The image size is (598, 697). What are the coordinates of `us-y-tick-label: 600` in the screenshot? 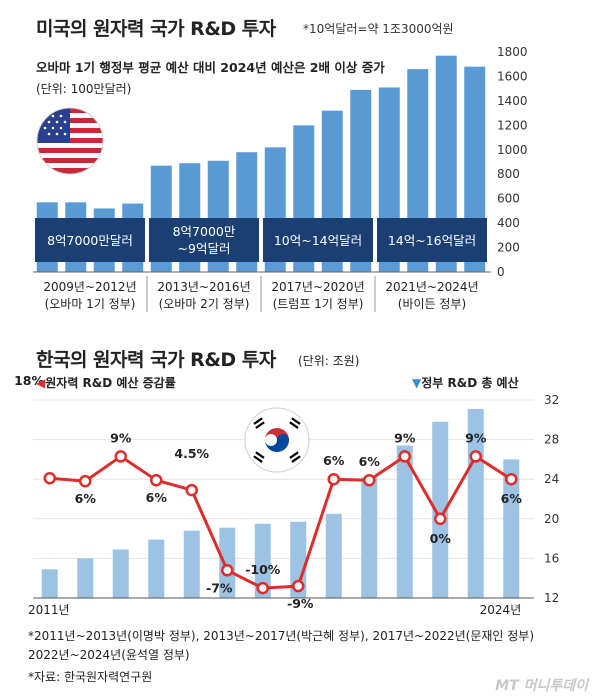 It's located at (508, 199).